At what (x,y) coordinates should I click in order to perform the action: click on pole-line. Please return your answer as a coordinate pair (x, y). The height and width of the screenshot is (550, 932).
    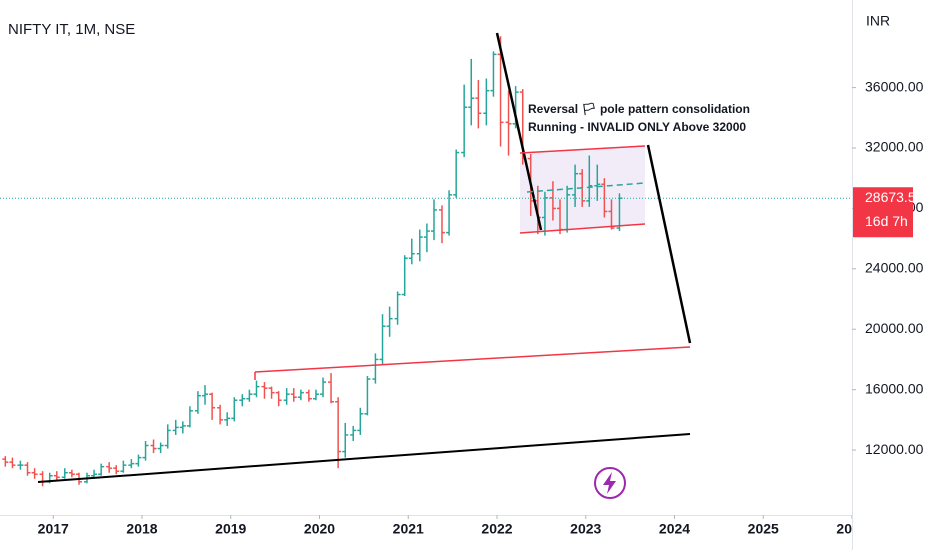
    Looking at the image, I should click on (519, 131).